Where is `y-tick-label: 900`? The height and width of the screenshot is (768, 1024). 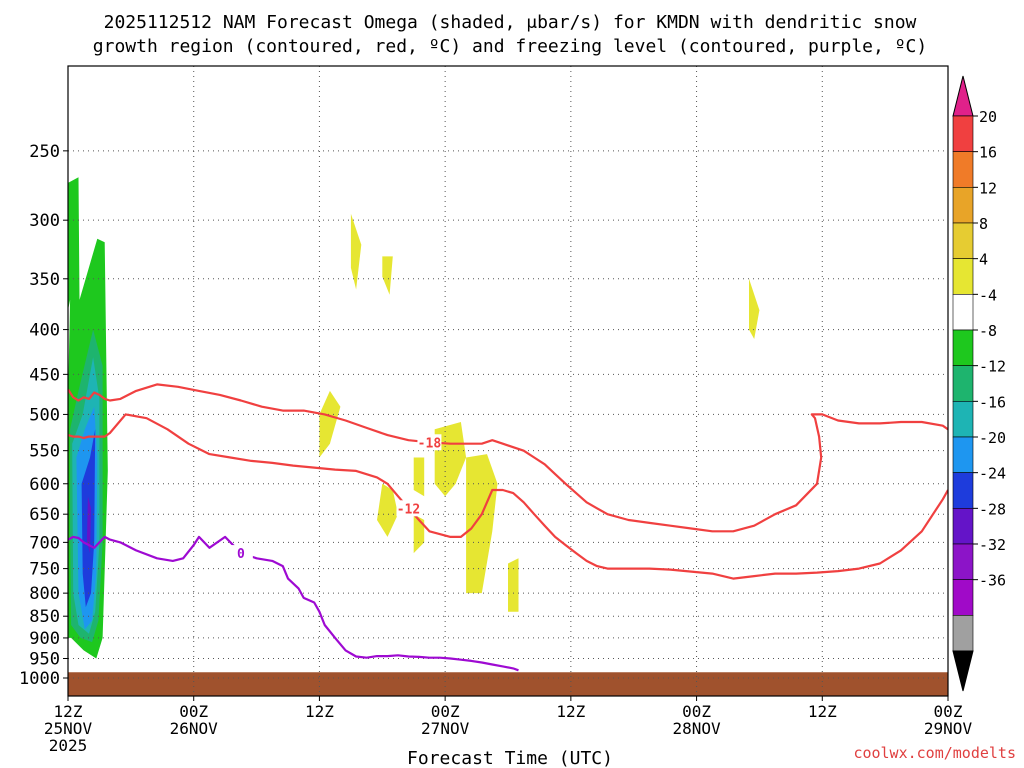 y-tick-label: 900 is located at coordinates (44, 639).